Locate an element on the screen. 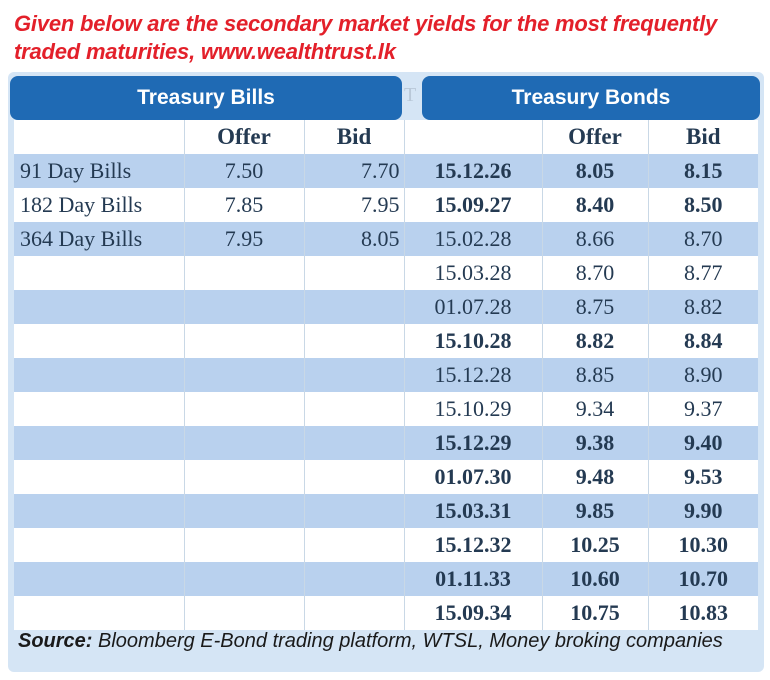  table-row: 15.03.28 8.70 8.77 is located at coordinates (386, 273).